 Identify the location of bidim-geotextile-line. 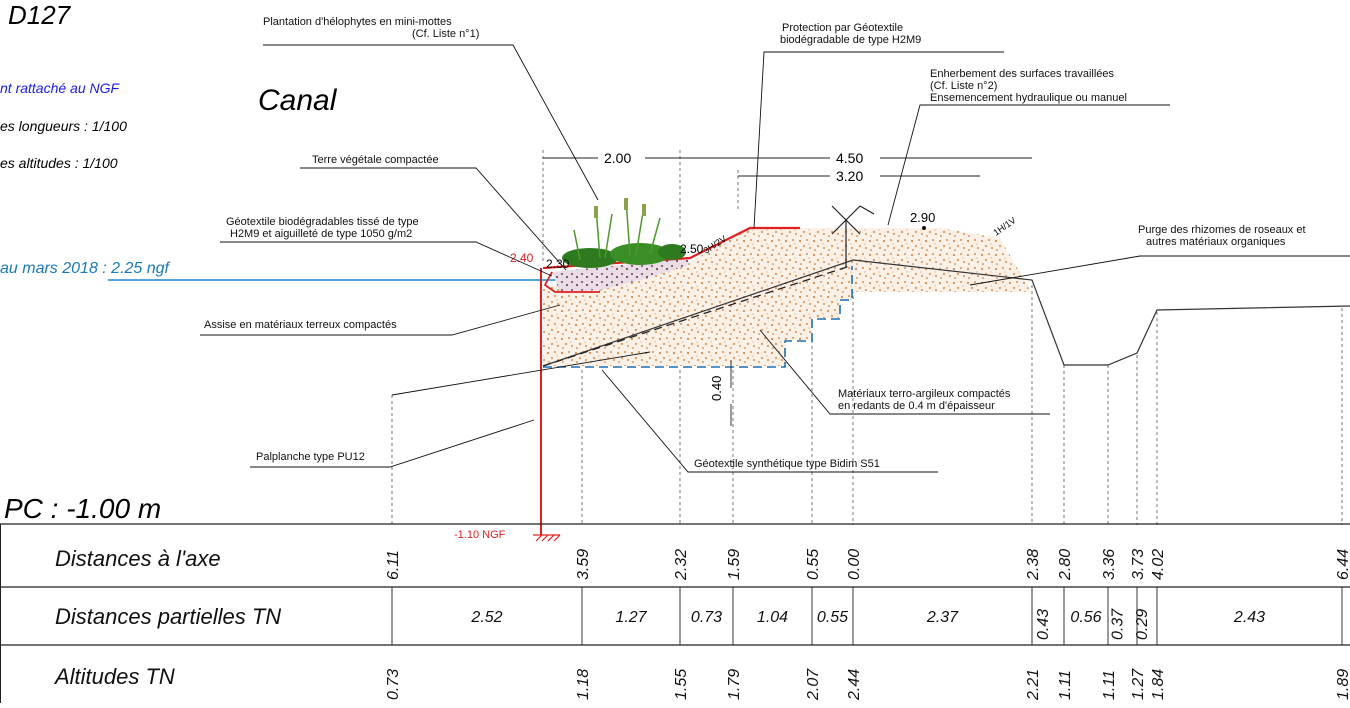
(698, 317).